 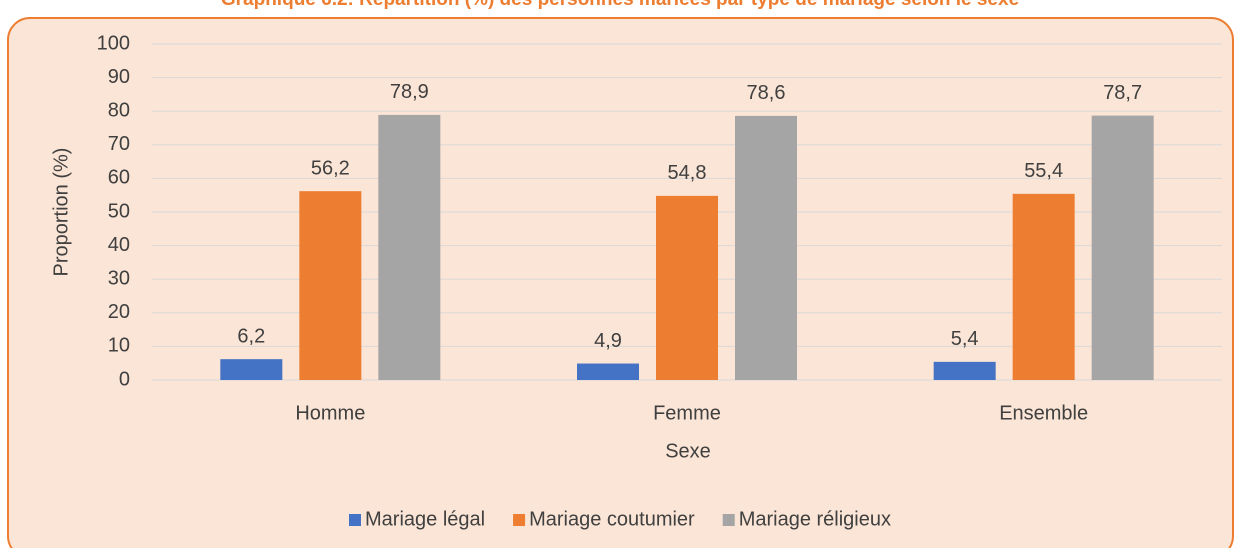 What do you see at coordinates (687, 413) in the screenshot?
I see `x-tick-label: Femme` at bounding box center [687, 413].